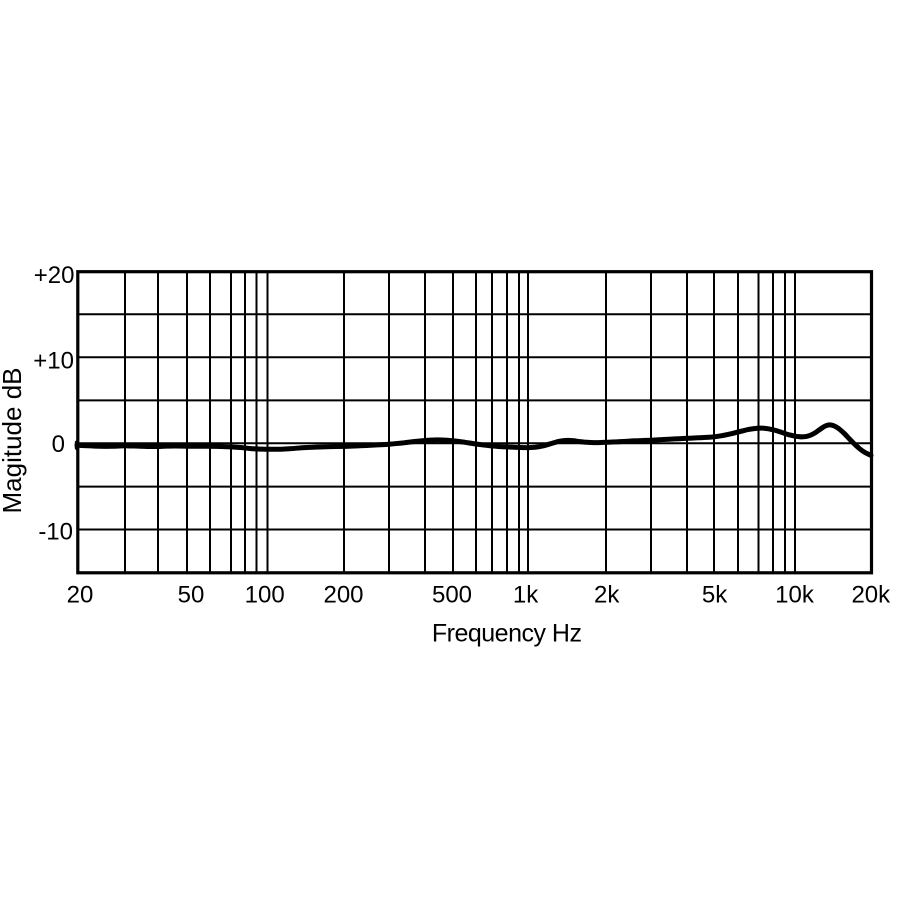 The image size is (900, 900). I want to click on svg-text: Magitude dB, so click(13, 441).